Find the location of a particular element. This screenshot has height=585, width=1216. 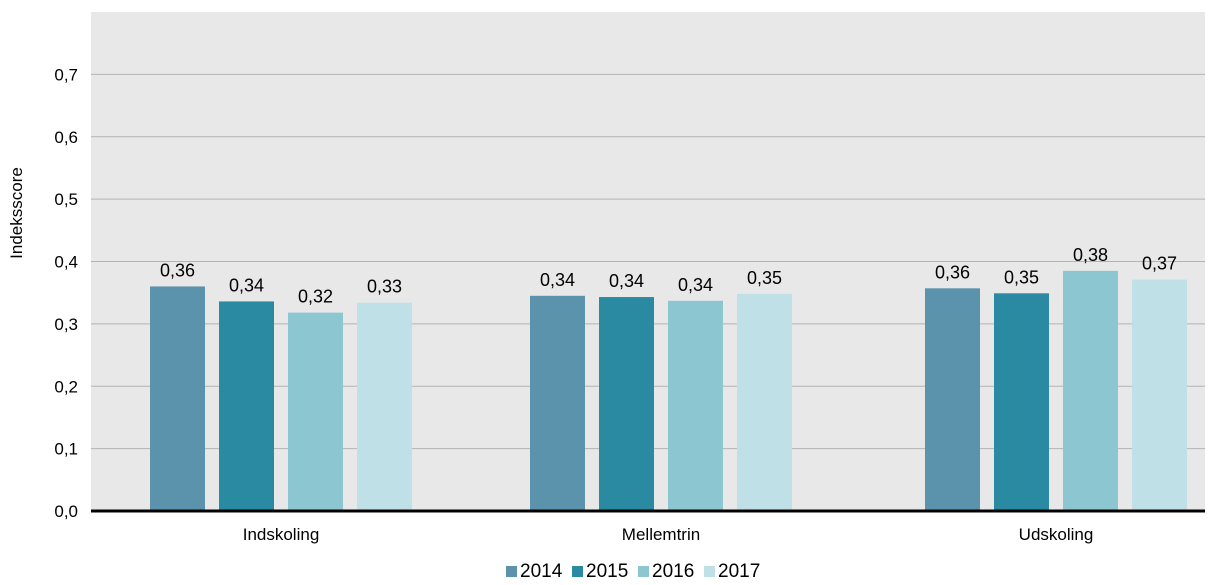

x-category-label: Mellemtrin is located at coordinates (661, 534).